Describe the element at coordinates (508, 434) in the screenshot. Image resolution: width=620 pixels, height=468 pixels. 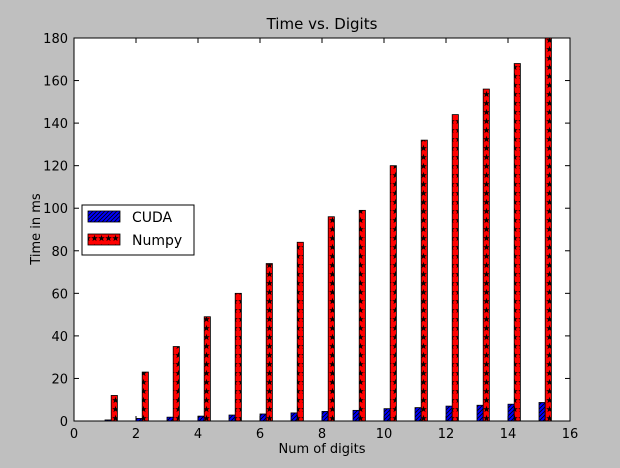
I see `x-tick-label: 14` at that location.